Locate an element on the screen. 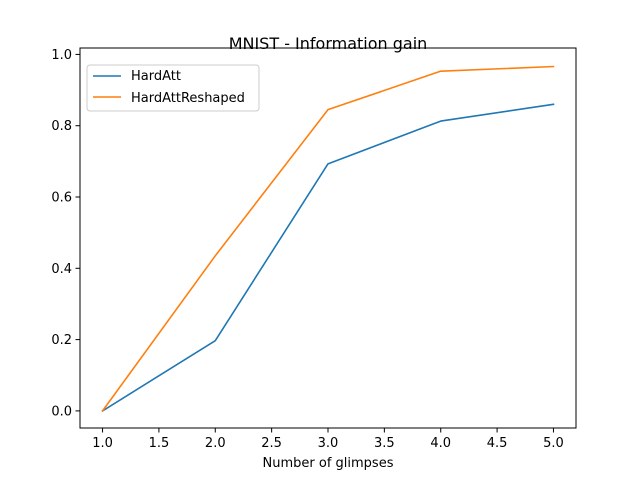 The image size is (640, 480). y-tick-label: 1.0 is located at coordinates (61, 55).